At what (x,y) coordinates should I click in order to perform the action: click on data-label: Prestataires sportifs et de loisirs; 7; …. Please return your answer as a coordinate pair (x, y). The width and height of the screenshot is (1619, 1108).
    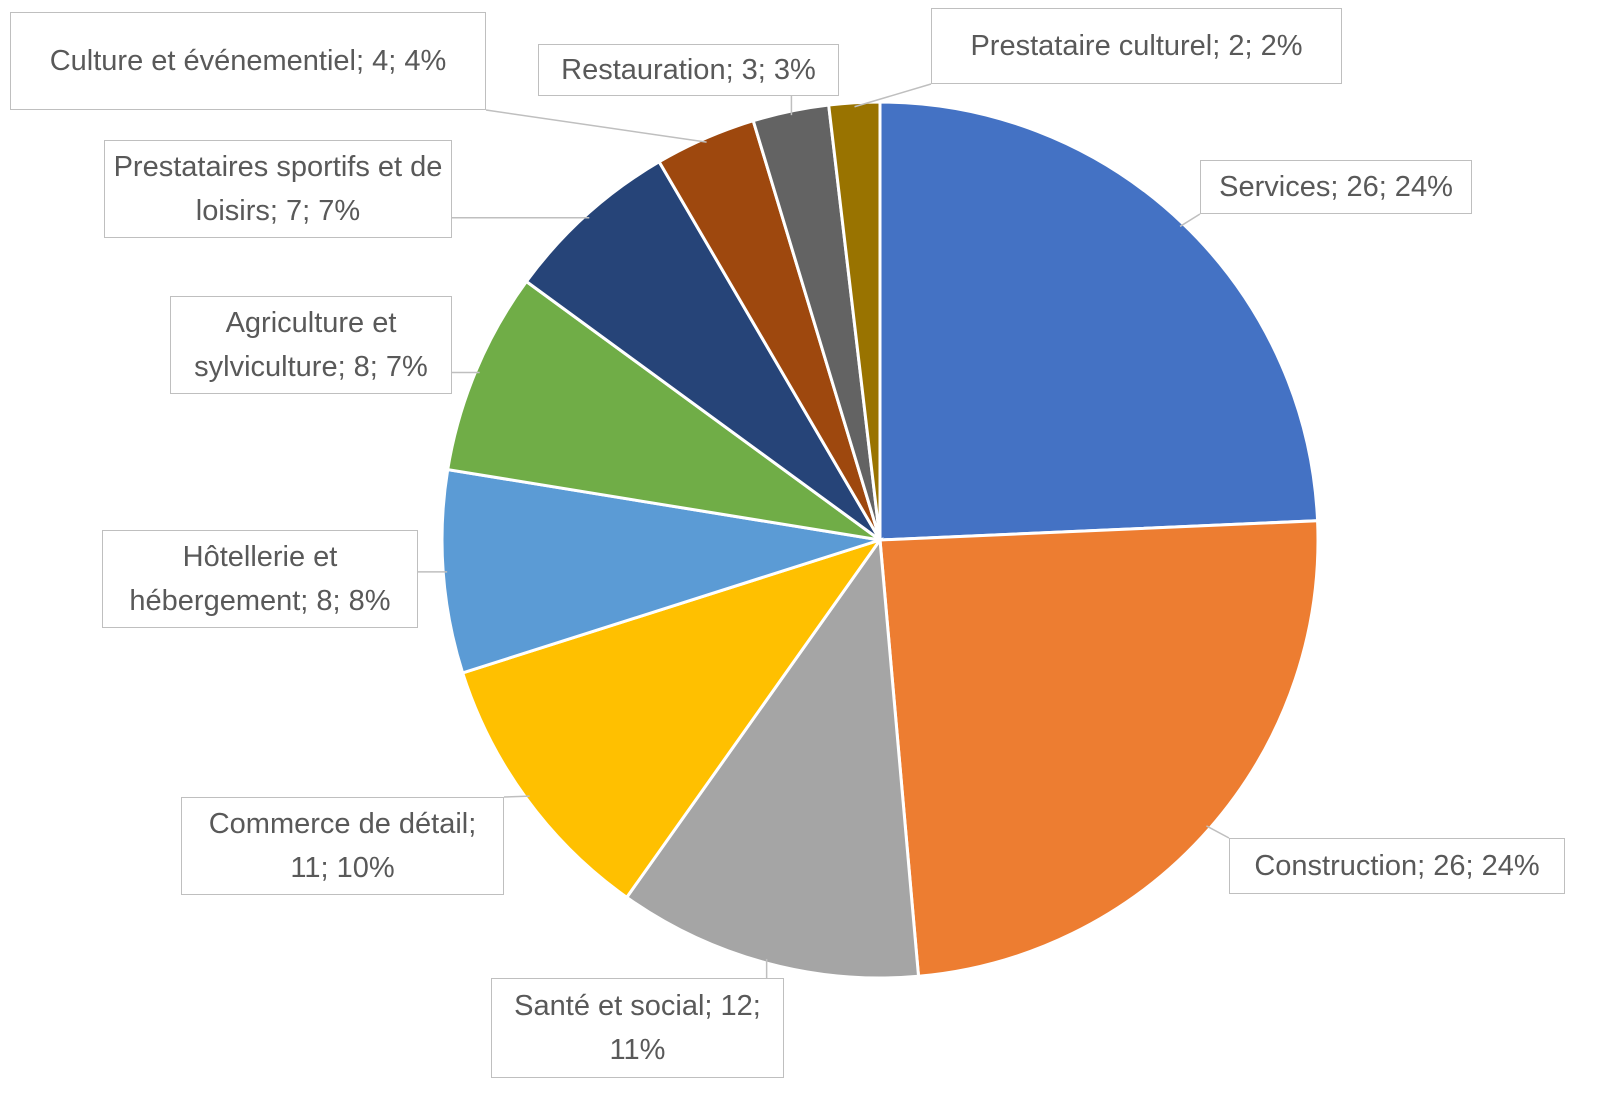
    Looking at the image, I should click on (278, 189).